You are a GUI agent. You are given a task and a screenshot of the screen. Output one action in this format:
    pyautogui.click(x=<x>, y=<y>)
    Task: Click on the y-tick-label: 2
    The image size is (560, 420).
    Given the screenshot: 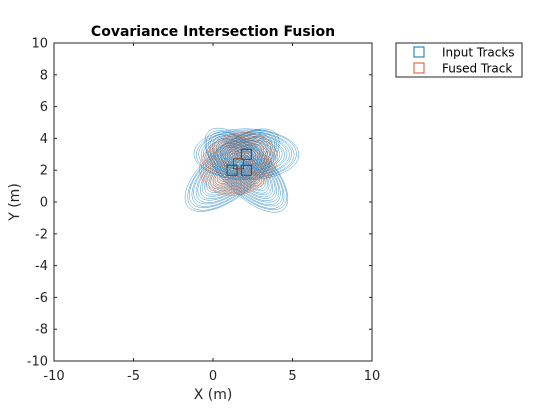 What is the action you would take?
    pyautogui.click(x=44, y=171)
    